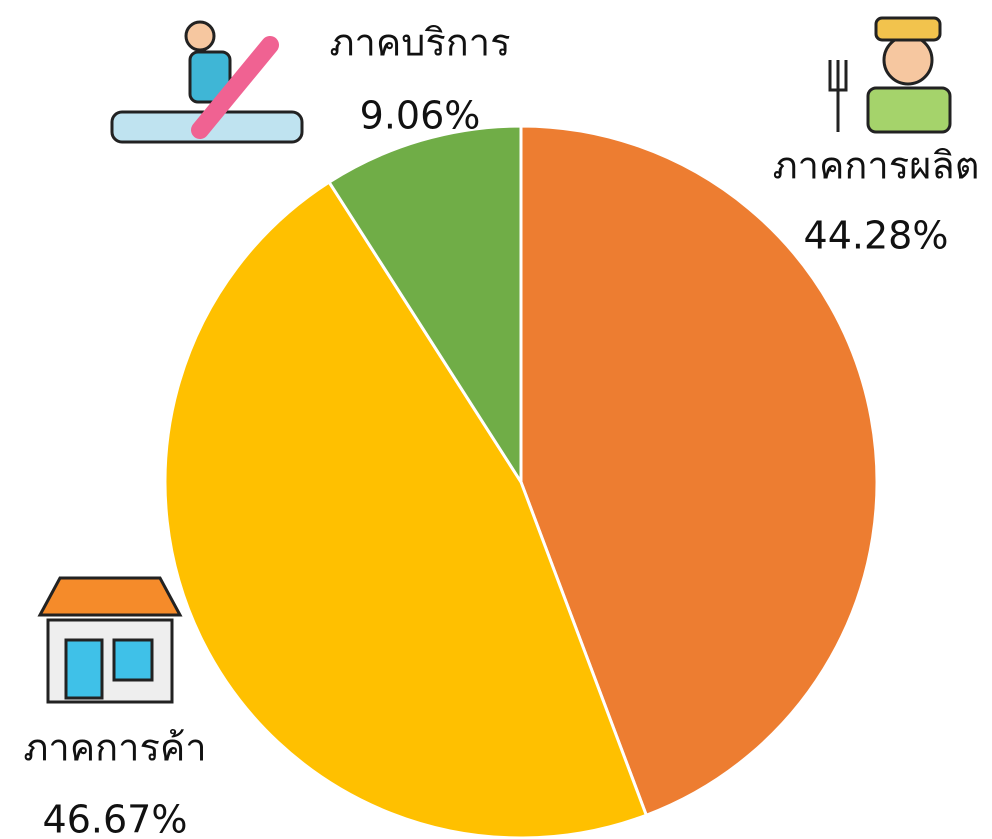  I want to click on slice-label: ภาคการค้า, so click(114, 748).